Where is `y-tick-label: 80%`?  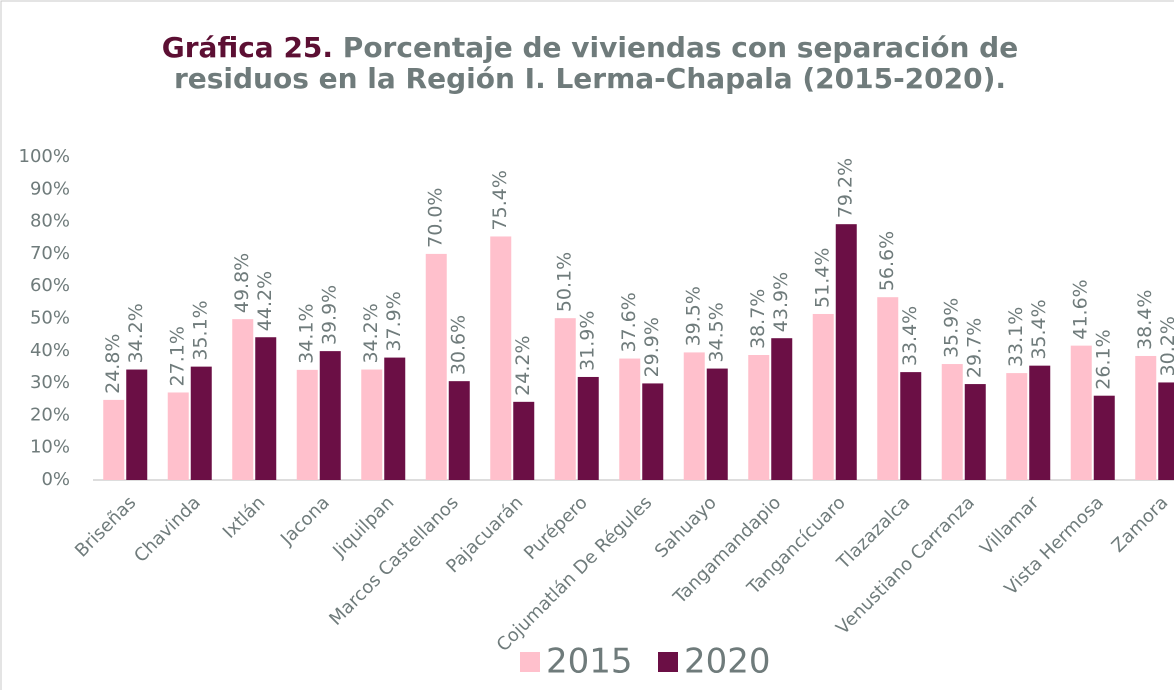 y-tick-label: 80% is located at coordinates (50, 221).